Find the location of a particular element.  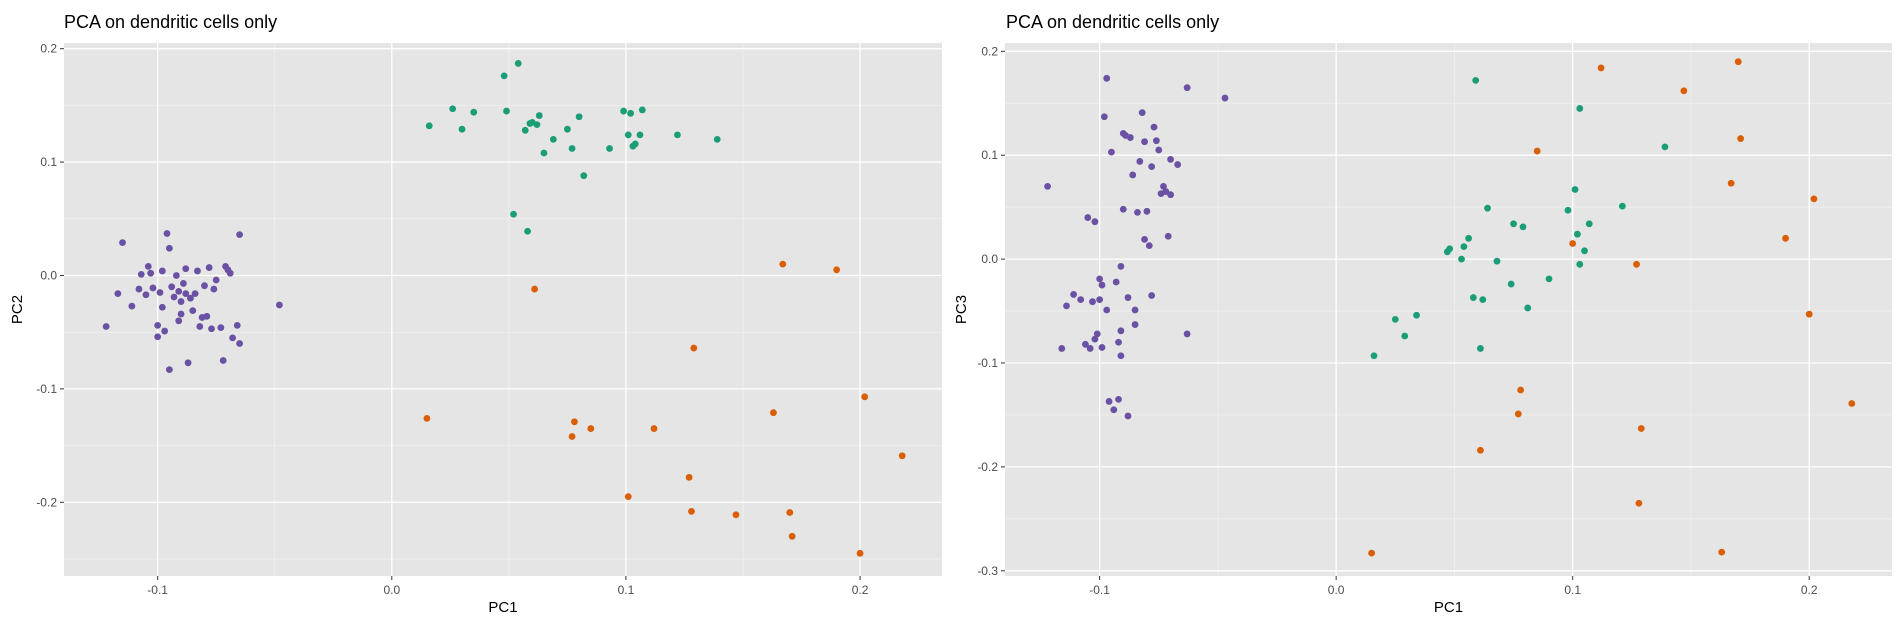

x-tick-label: 0.1 is located at coordinates (1572, 590).